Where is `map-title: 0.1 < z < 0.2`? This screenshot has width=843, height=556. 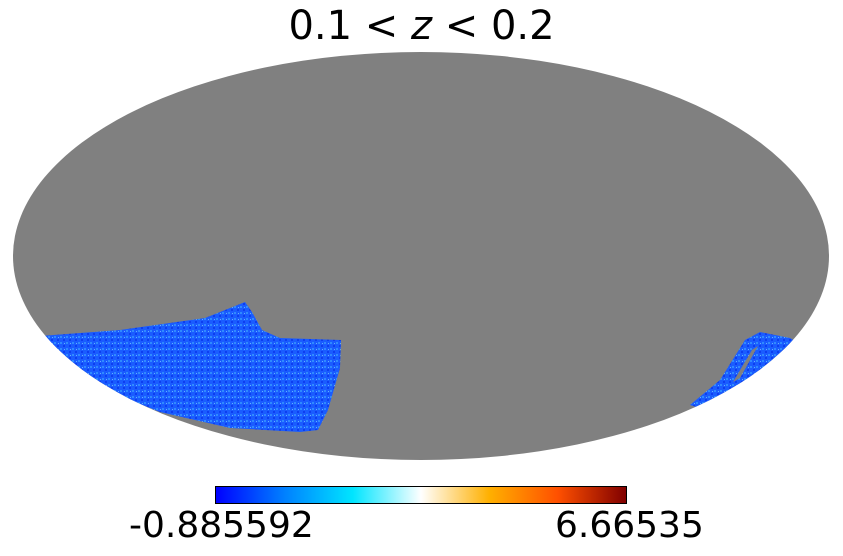 map-title: 0.1 < z < 0.2 is located at coordinates (421, 26).